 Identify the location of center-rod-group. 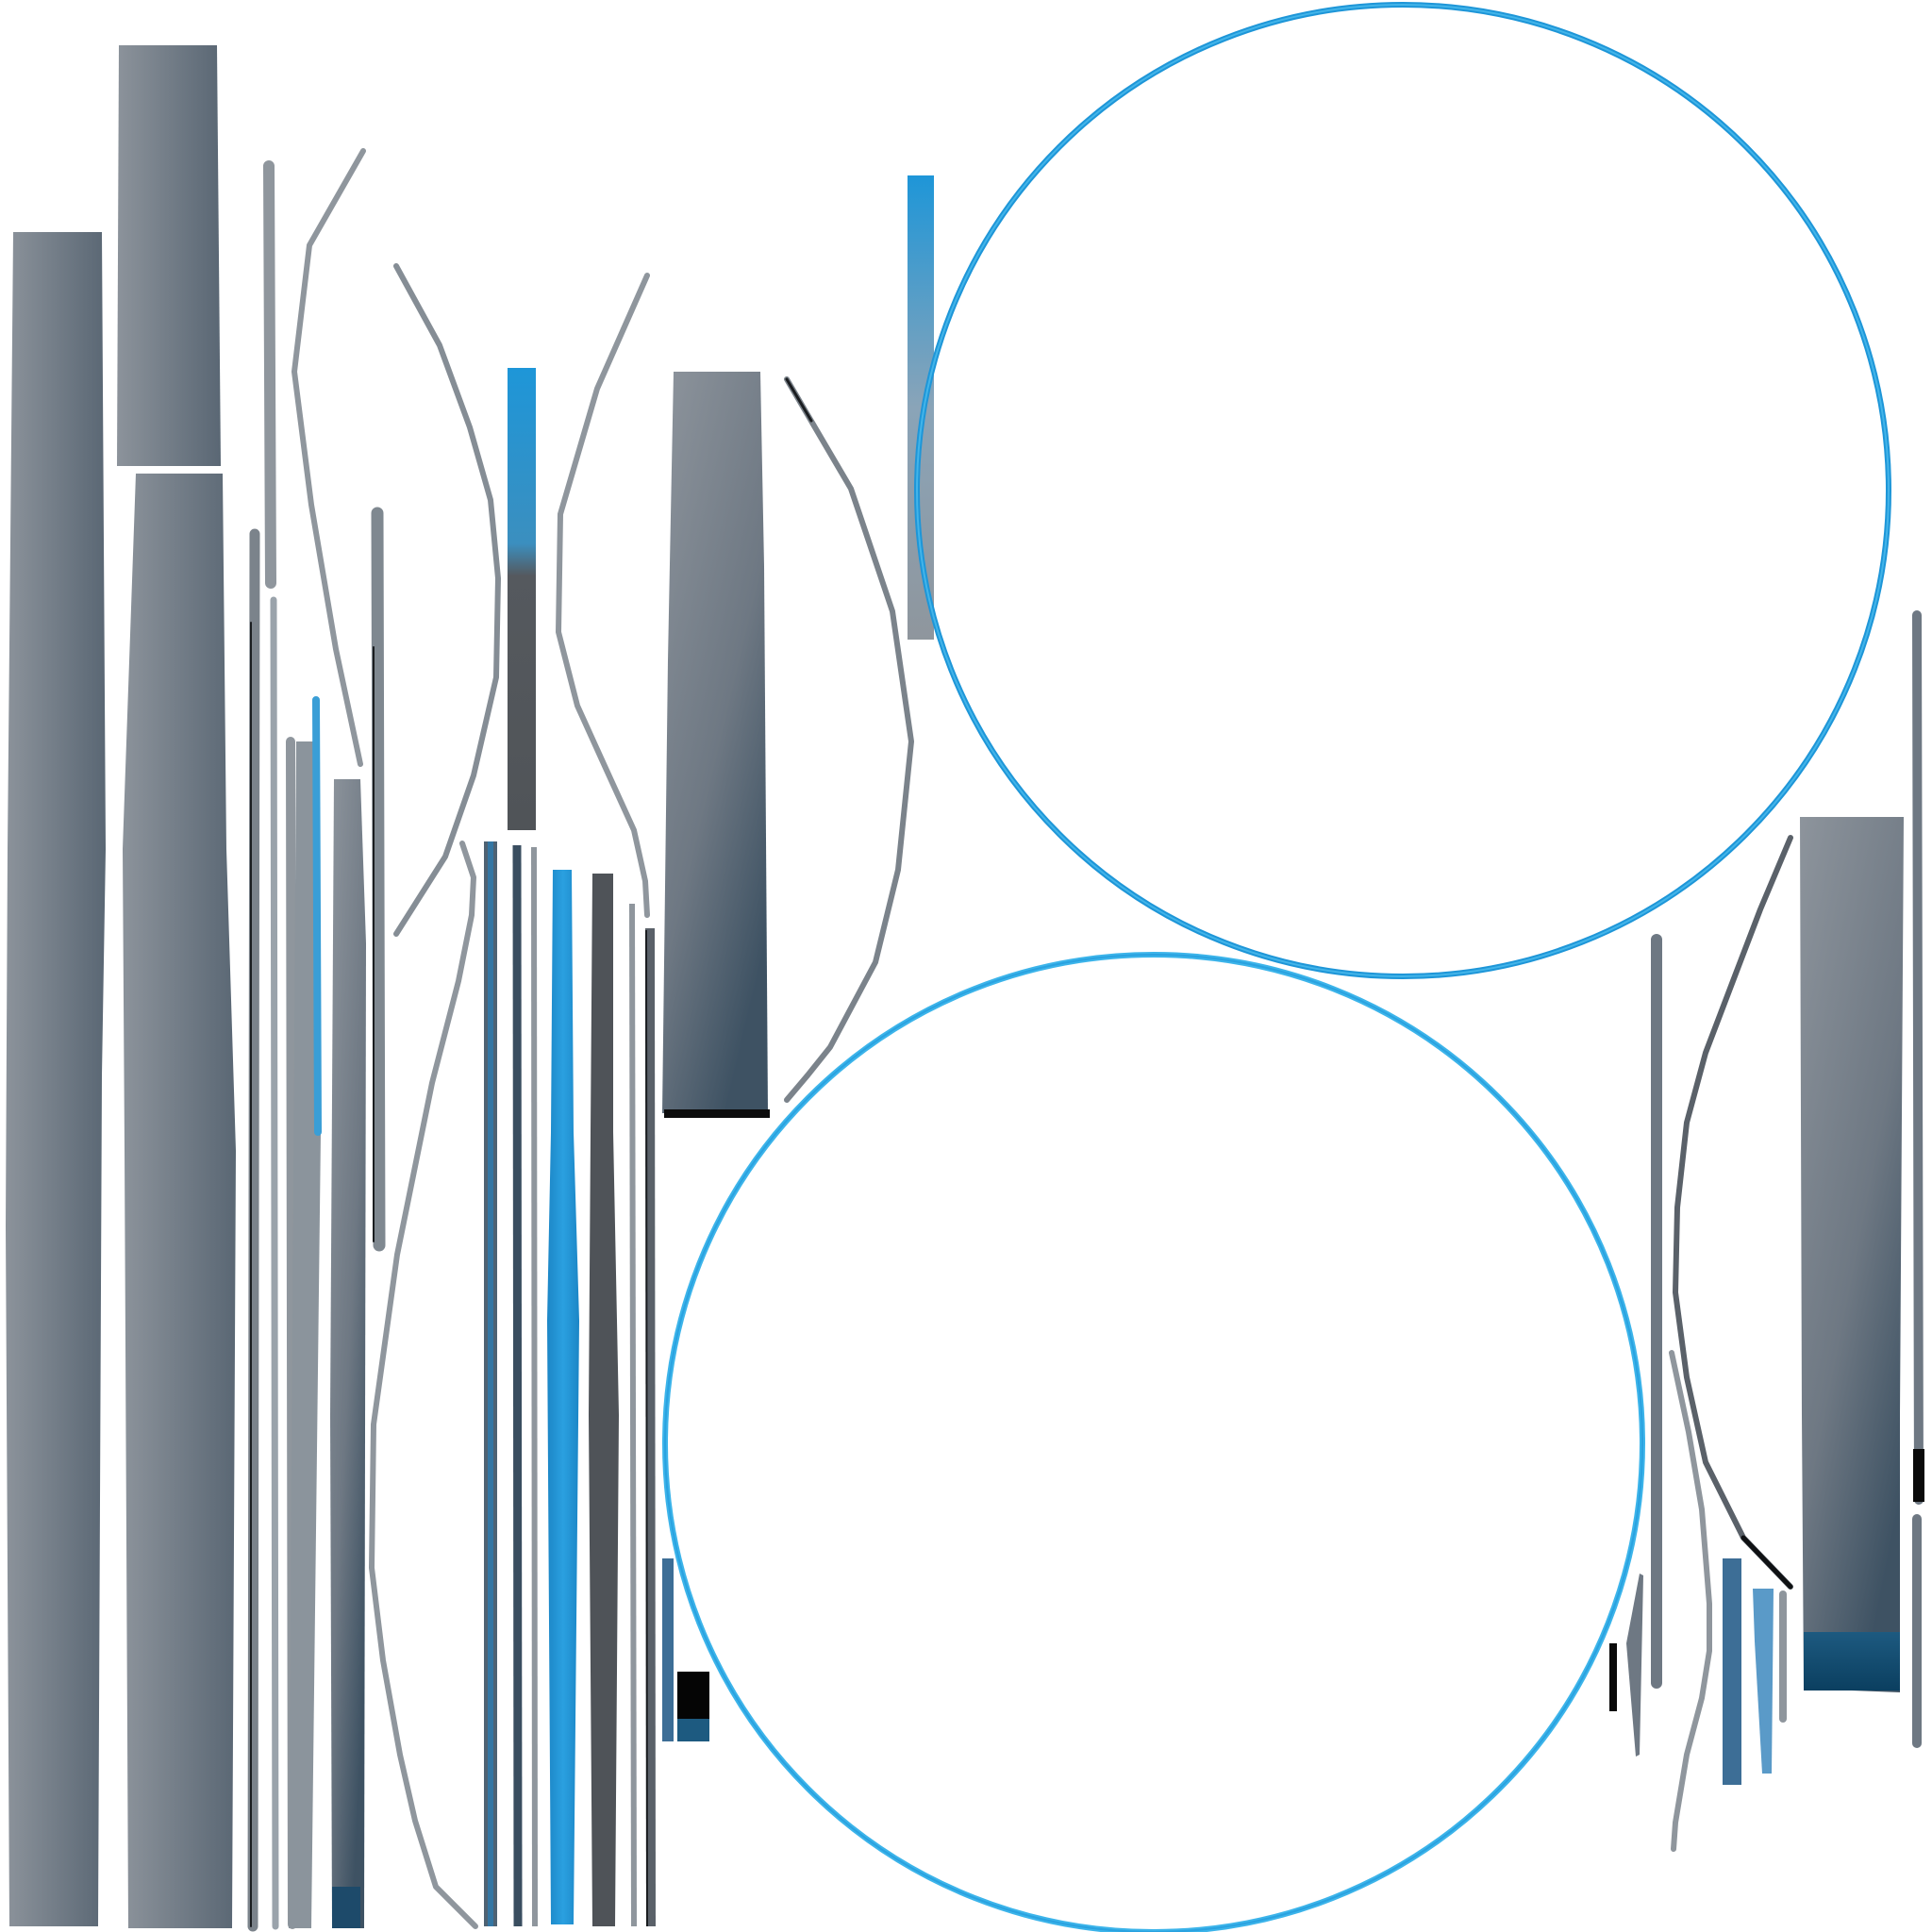
(571, 1147).